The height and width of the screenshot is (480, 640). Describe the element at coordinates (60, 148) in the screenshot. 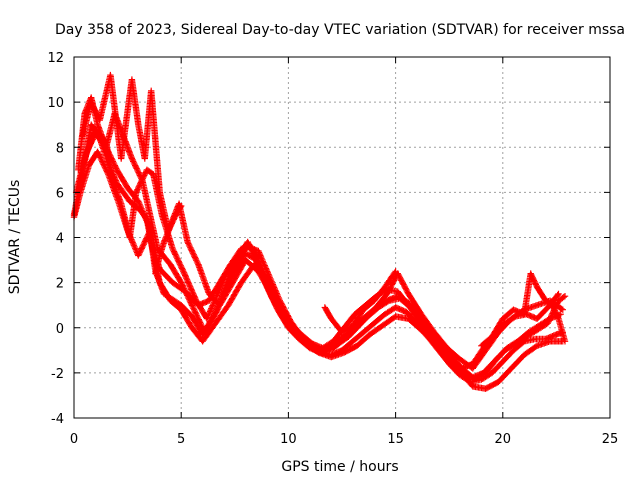

I see `y-tick-label: 8` at that location.